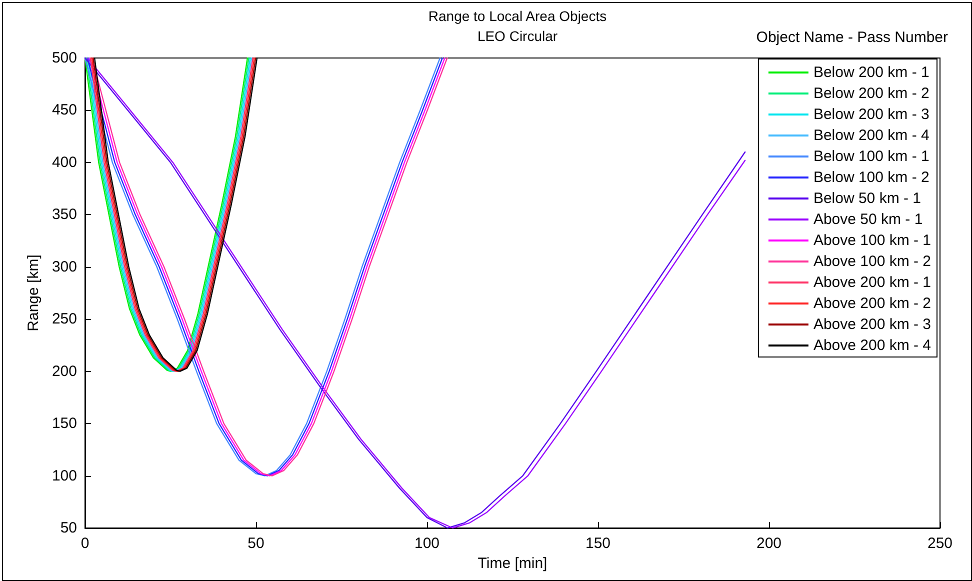 The height and width of the screenshot is (581, 972). Describe the element at coordinates (517, 16) in the screenshot. I see `chart-title: Range to Local Area Objects` at that location.